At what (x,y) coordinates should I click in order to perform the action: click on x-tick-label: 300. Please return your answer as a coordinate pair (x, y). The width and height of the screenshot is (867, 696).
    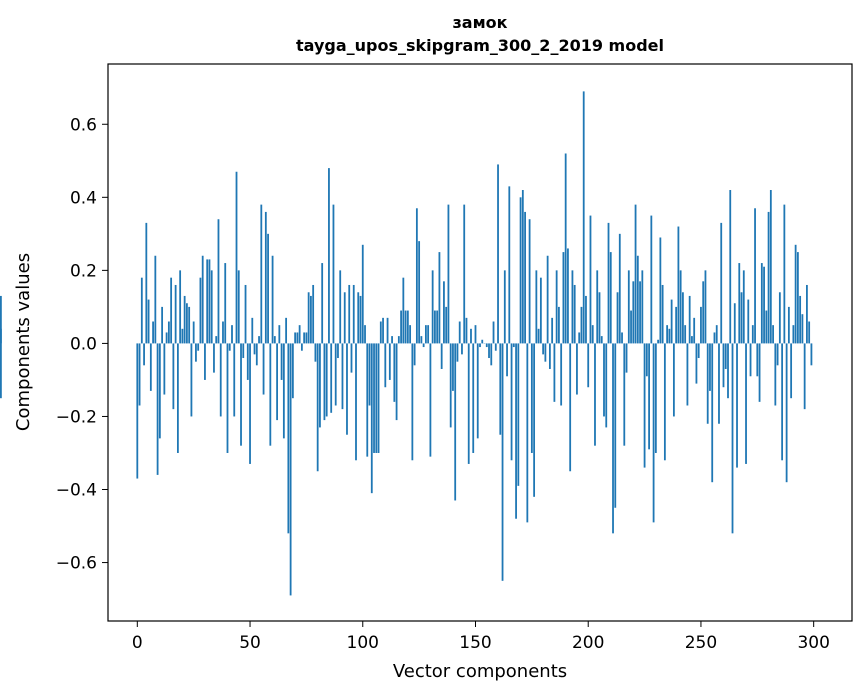
    Looking at the image, I should click on (813, 643).